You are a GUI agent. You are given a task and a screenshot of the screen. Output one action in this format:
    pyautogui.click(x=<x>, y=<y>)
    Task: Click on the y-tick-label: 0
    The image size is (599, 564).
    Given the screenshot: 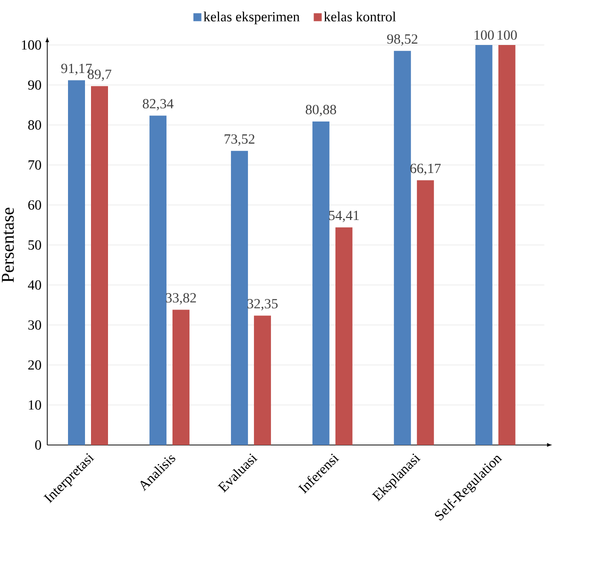 What is the action you would take?
    pyautogui.click(x=38, y=445)
    